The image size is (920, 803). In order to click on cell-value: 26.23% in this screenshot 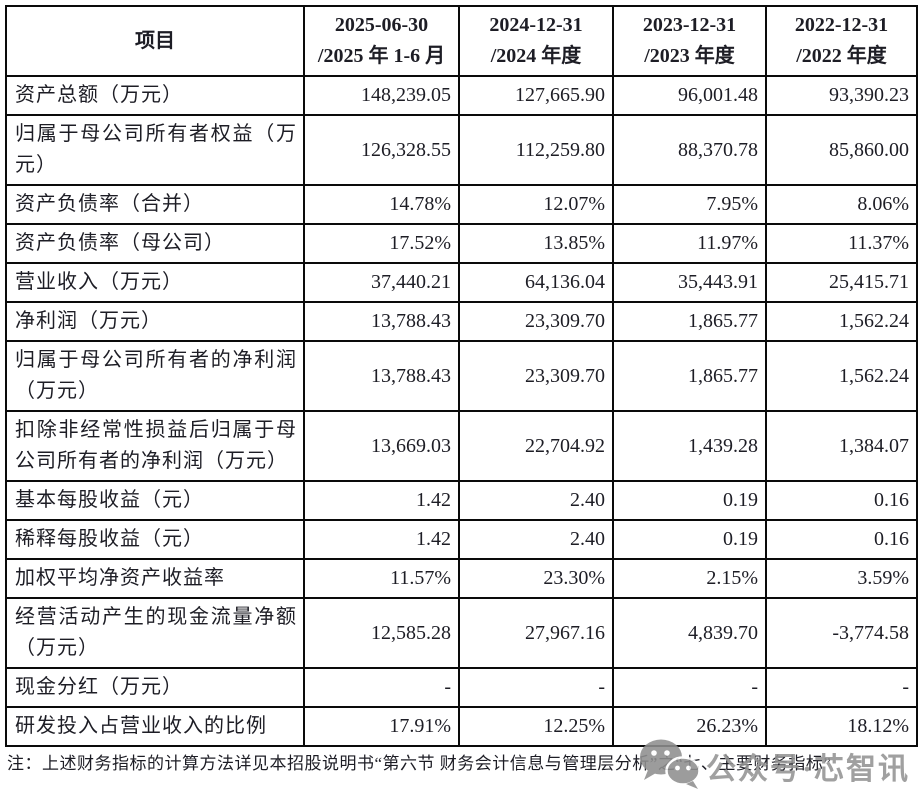, I will do `click(689, 726)`.